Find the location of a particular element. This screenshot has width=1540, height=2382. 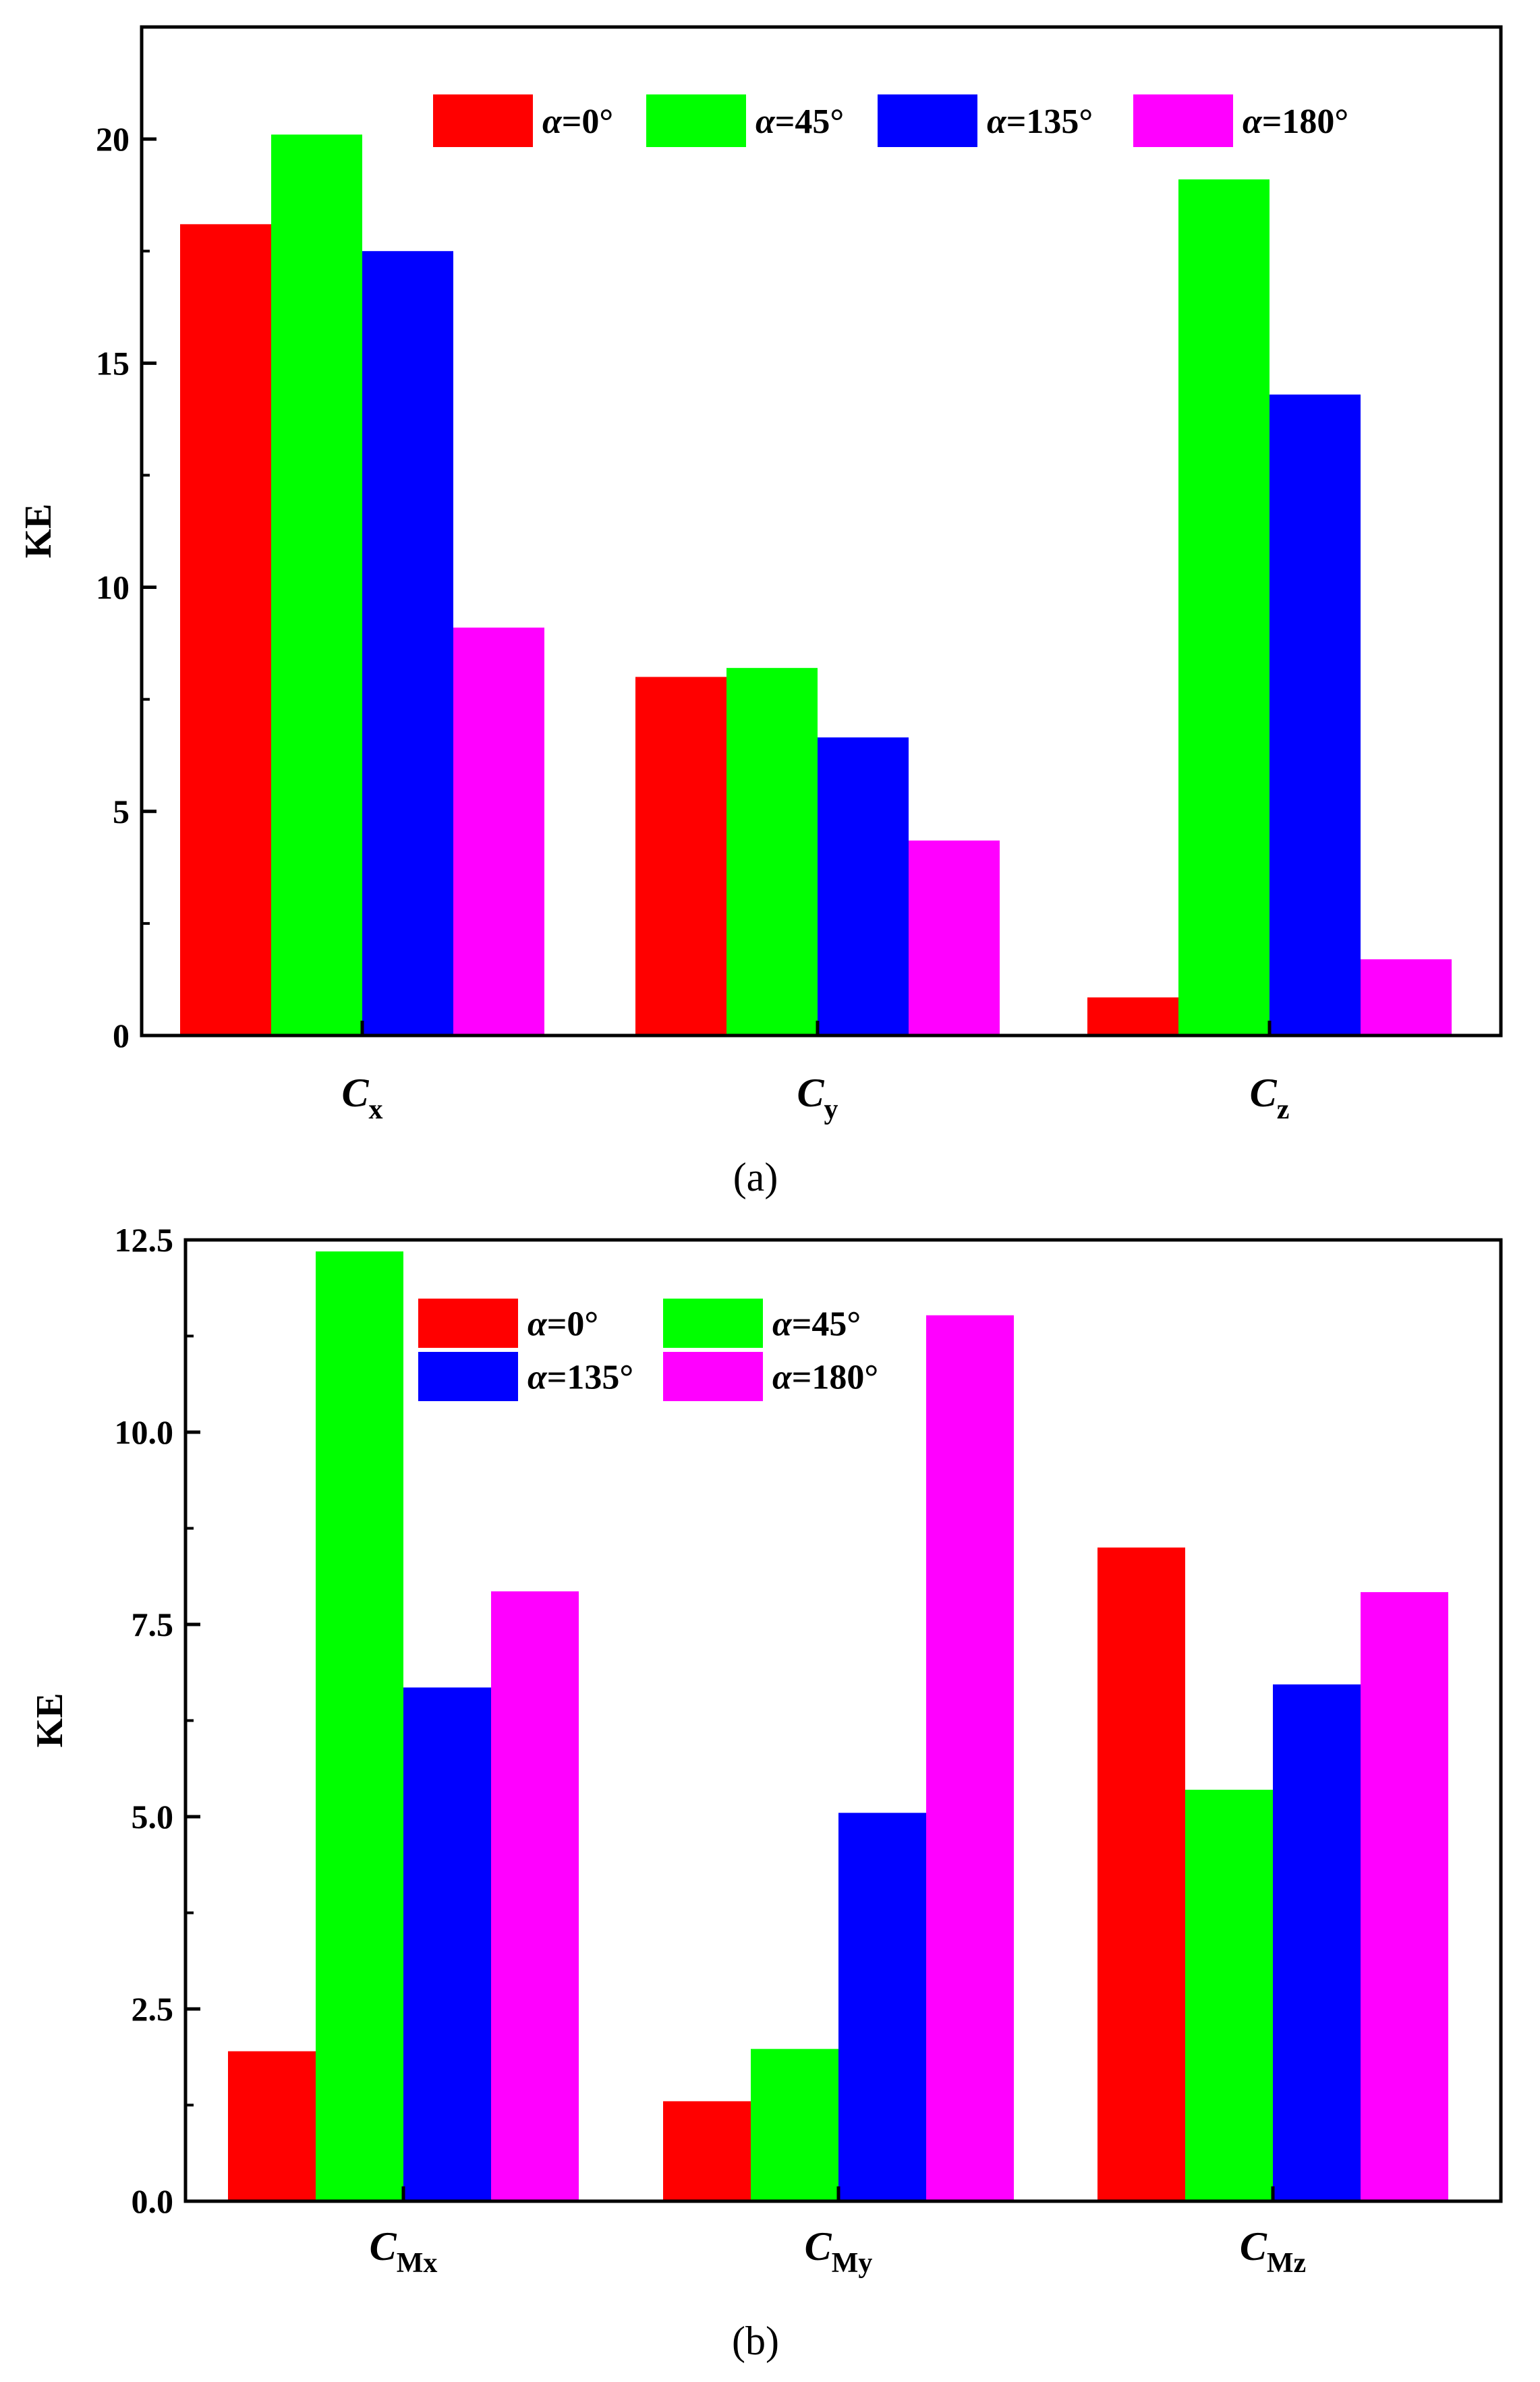

panel-label: (b) is located at coordinates (755, 2341).